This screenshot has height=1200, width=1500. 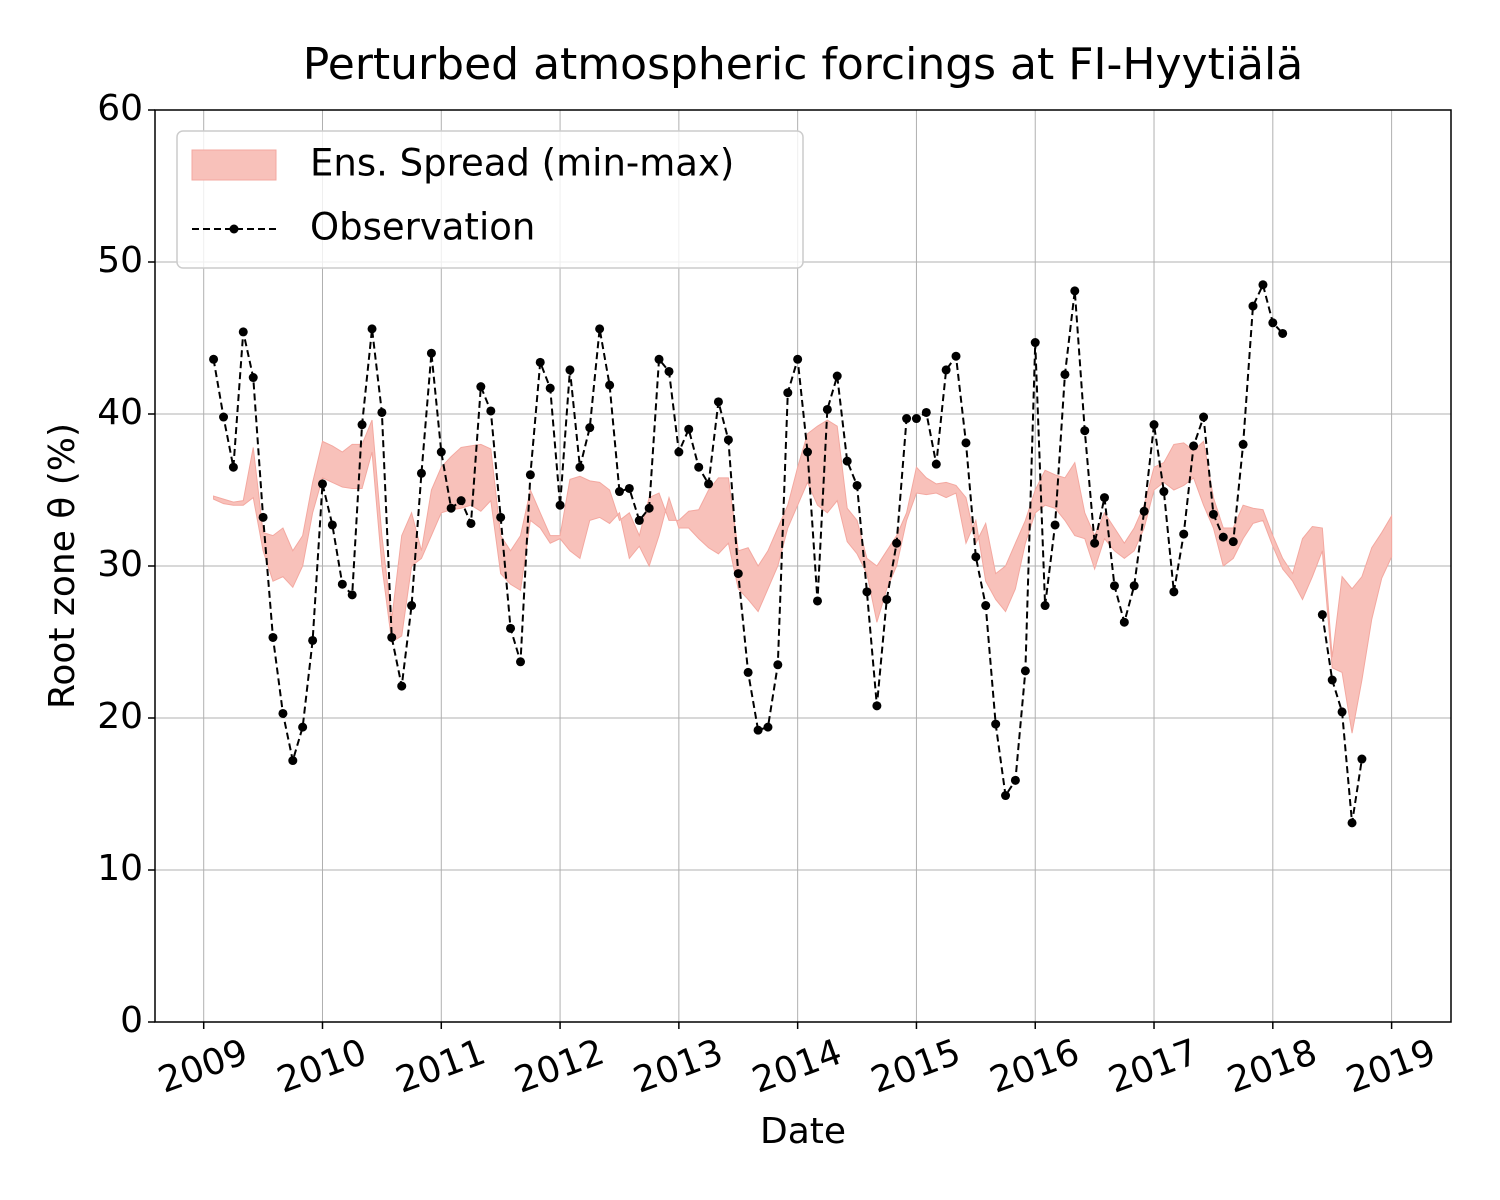 I want to click on y-tick-label: 60, so click(x=120, y=108).